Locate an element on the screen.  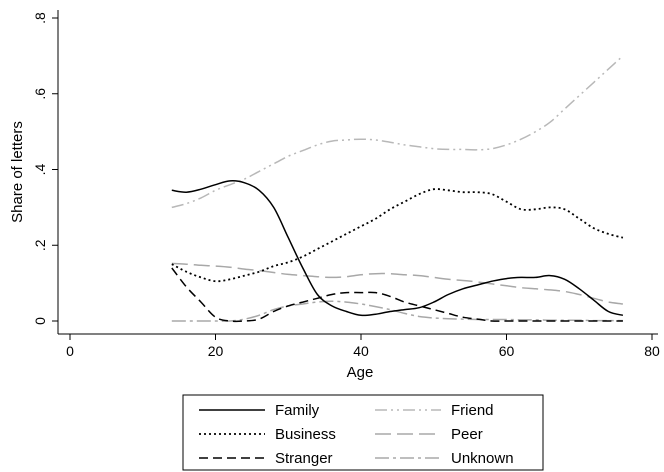
legend: Family Friend Business Peer Stranger Unknown is located at coordinates (363, 432).